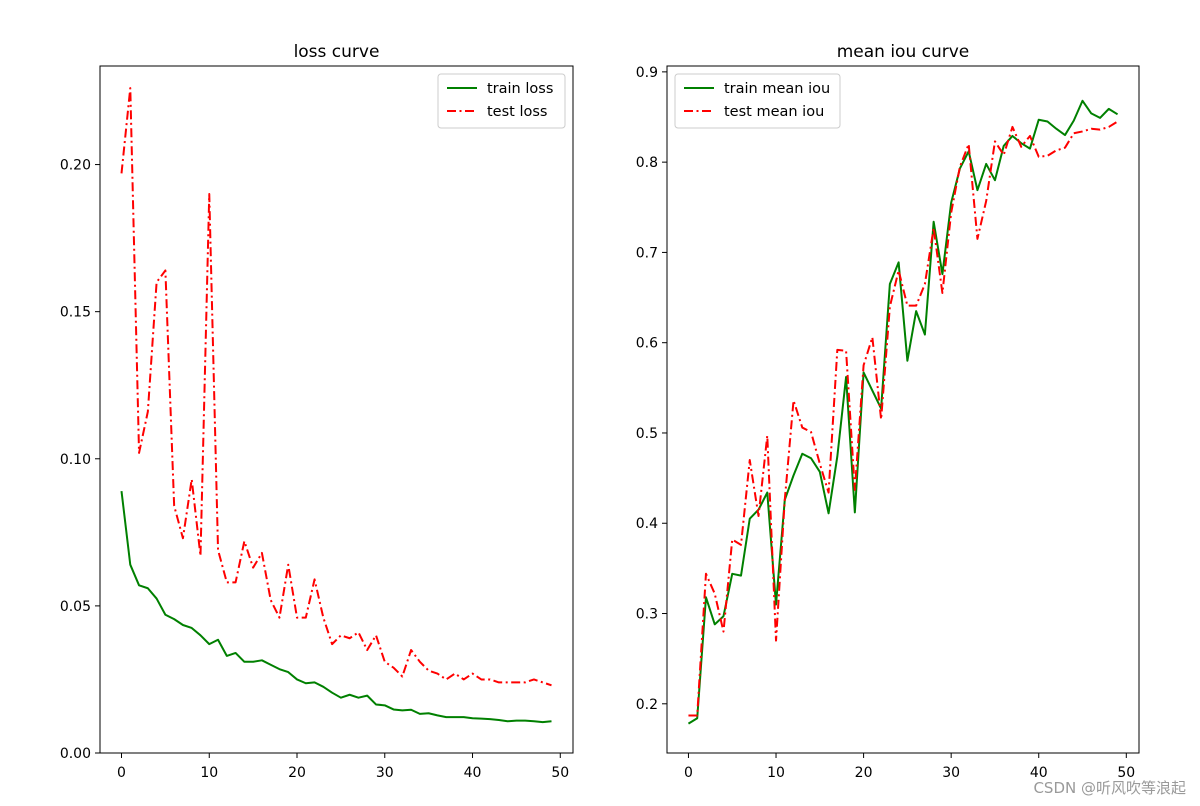  I want to click on iou-xtick-label: 40, so click(1039, 773).